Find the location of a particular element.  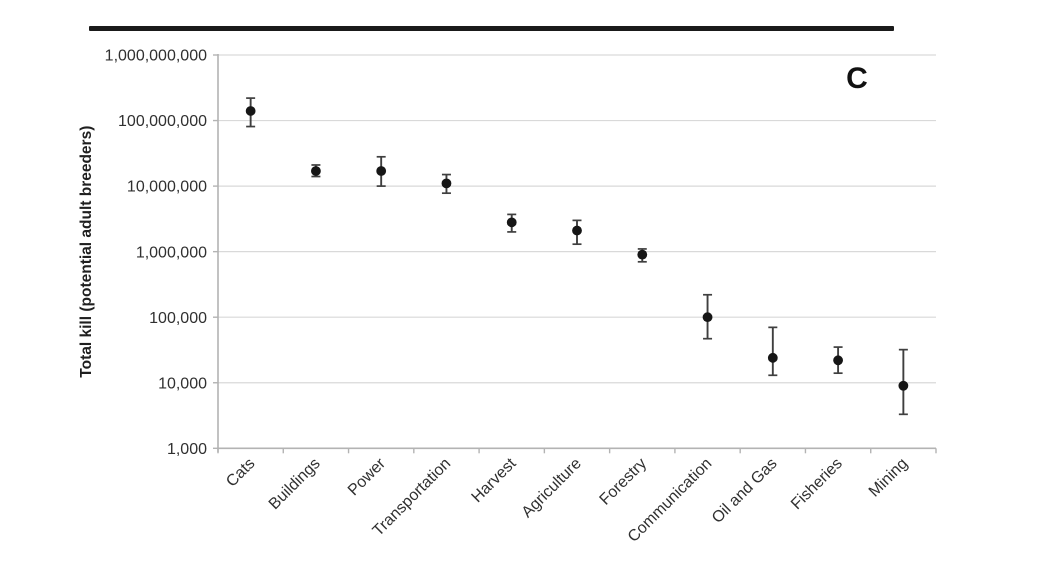

data-point-Mining is located at coordinates (903, 385).